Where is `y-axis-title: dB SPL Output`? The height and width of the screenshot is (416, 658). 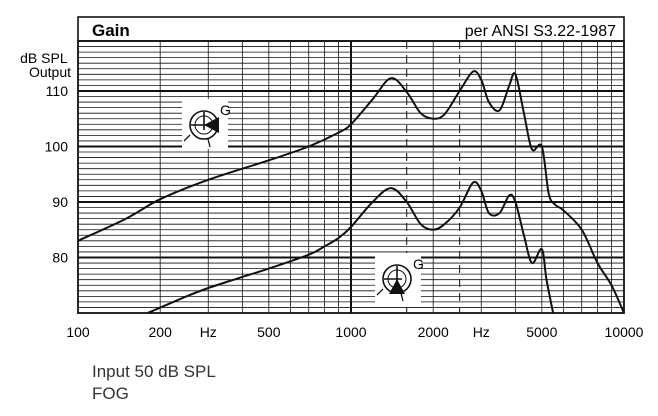 y-axis-title: dB SPL Output is located at coordinates (45, 65).